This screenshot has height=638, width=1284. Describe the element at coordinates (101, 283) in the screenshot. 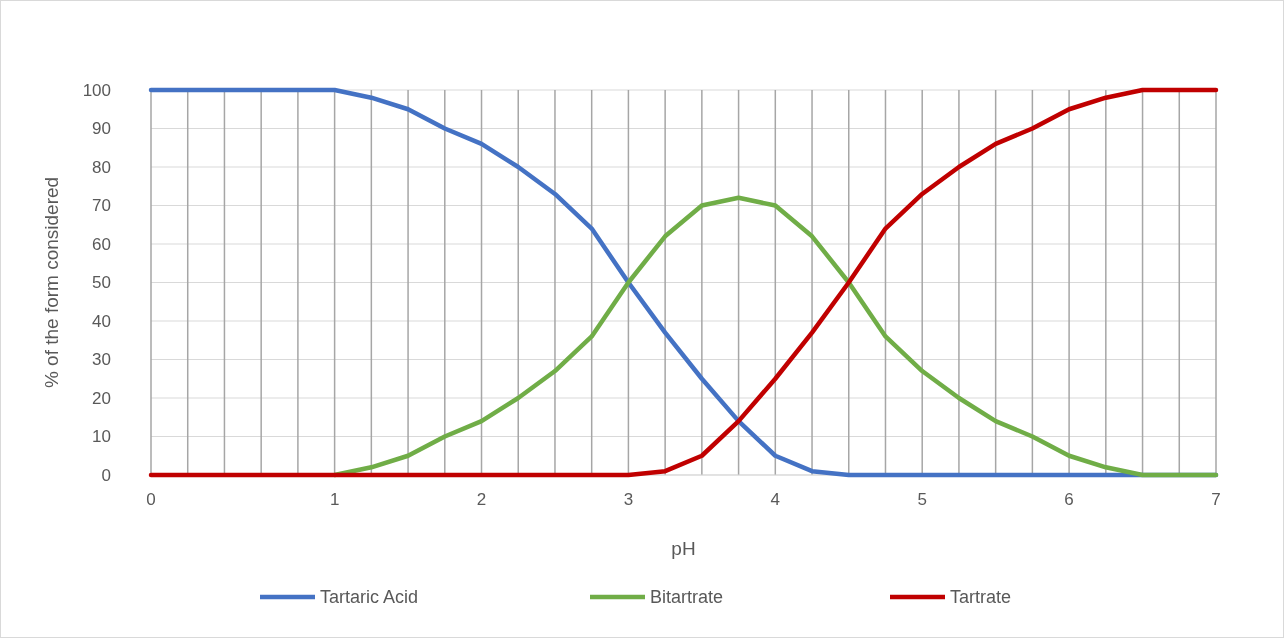

I see `y-tick-label: 50` at that location.